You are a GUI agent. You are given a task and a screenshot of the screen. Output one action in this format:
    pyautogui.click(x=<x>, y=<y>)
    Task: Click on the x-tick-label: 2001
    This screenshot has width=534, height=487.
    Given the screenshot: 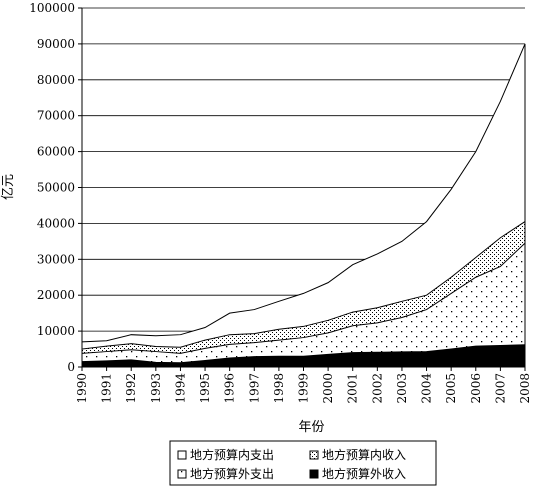 What is the action you would take?
    pyautogui.click(x=353, y=388)
    